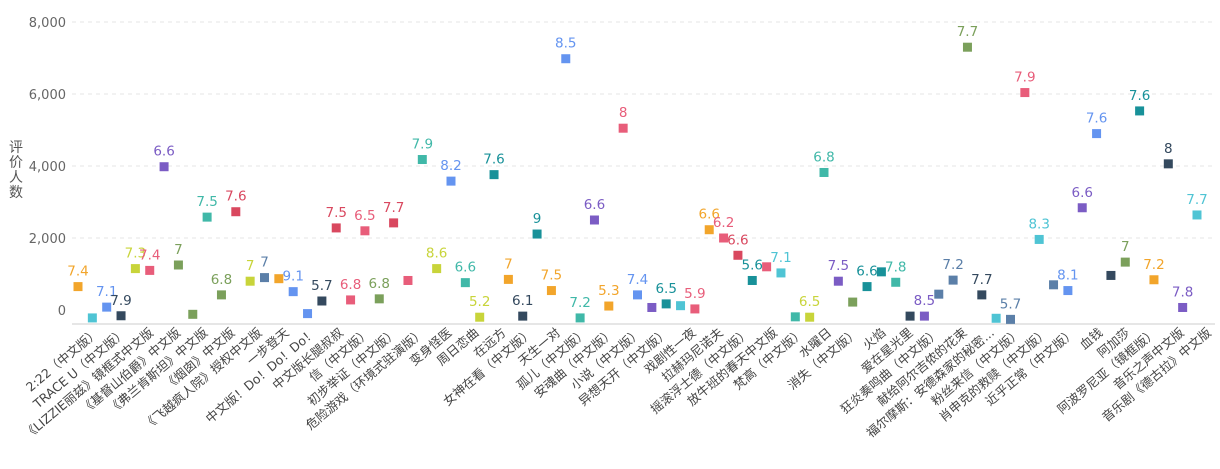 The height and width of the screenshot is (469, 1220). I want to click on data-label: 7.9, so click(1024, 78).